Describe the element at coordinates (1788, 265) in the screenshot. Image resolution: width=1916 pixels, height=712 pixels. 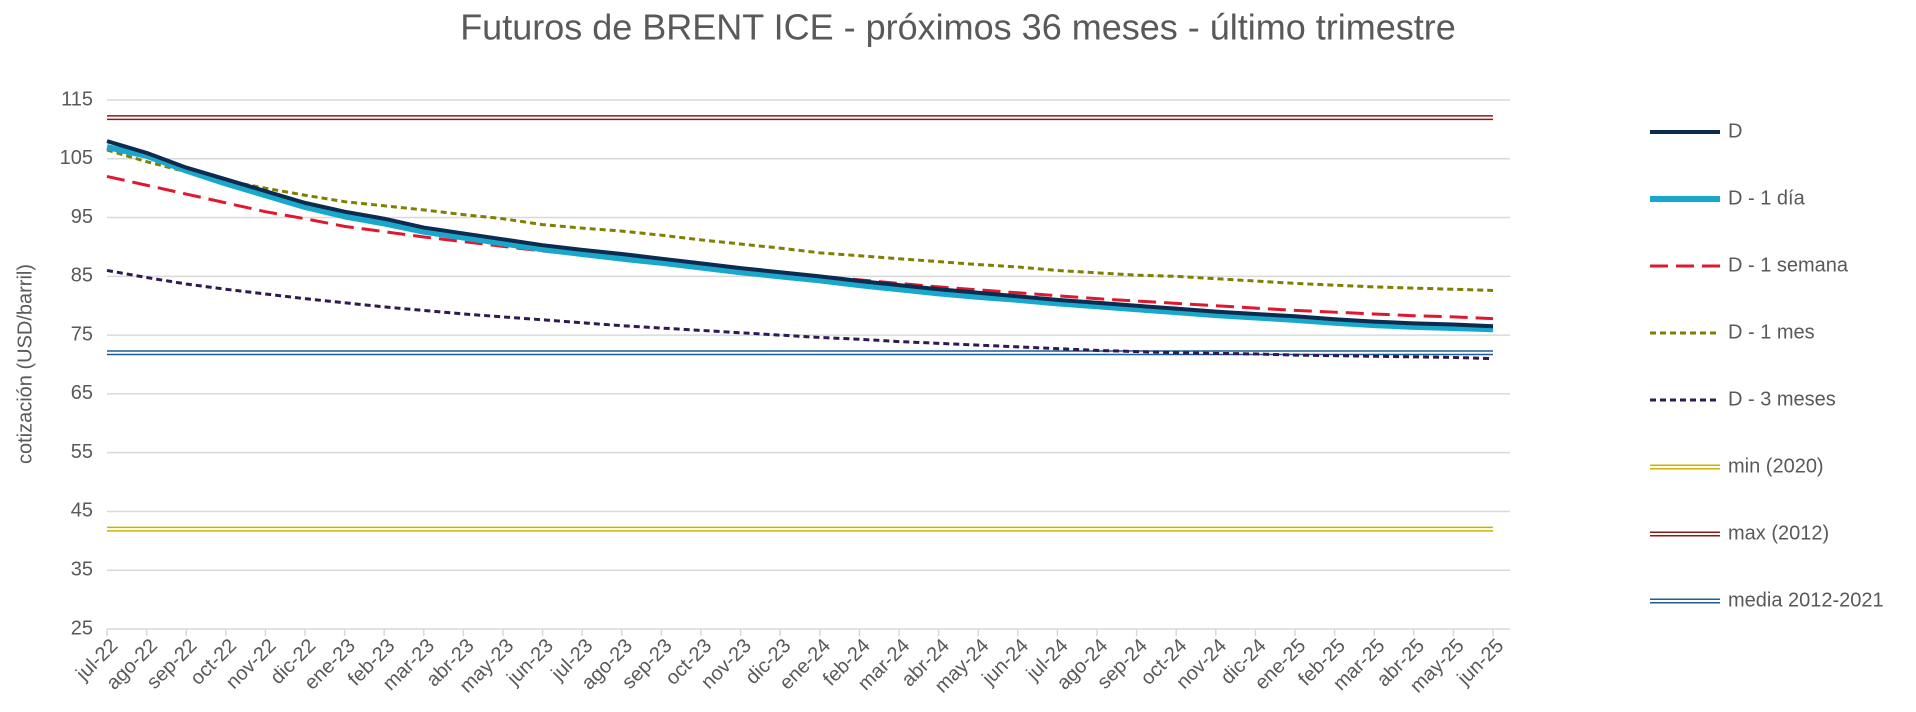
I see `legend-label: D - 1 semana` at that location.